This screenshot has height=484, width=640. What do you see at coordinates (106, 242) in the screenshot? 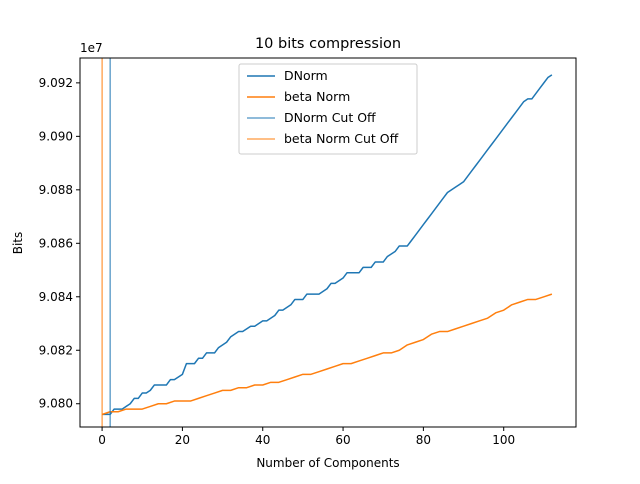
I see `cutoff-lines` at bounding box center [106, 242].